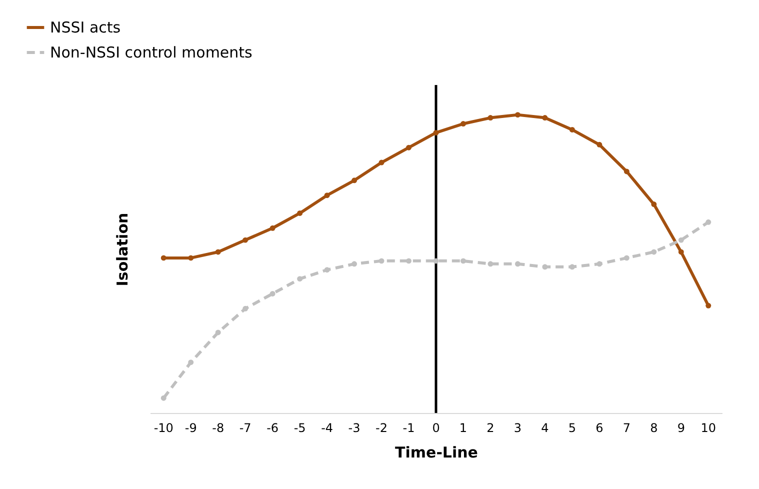 The width and height of the screenshot is (759, 489). Describe the element at coordinates (300, 428) in the screenshot. I see `x-tick-label: -5` at that location.